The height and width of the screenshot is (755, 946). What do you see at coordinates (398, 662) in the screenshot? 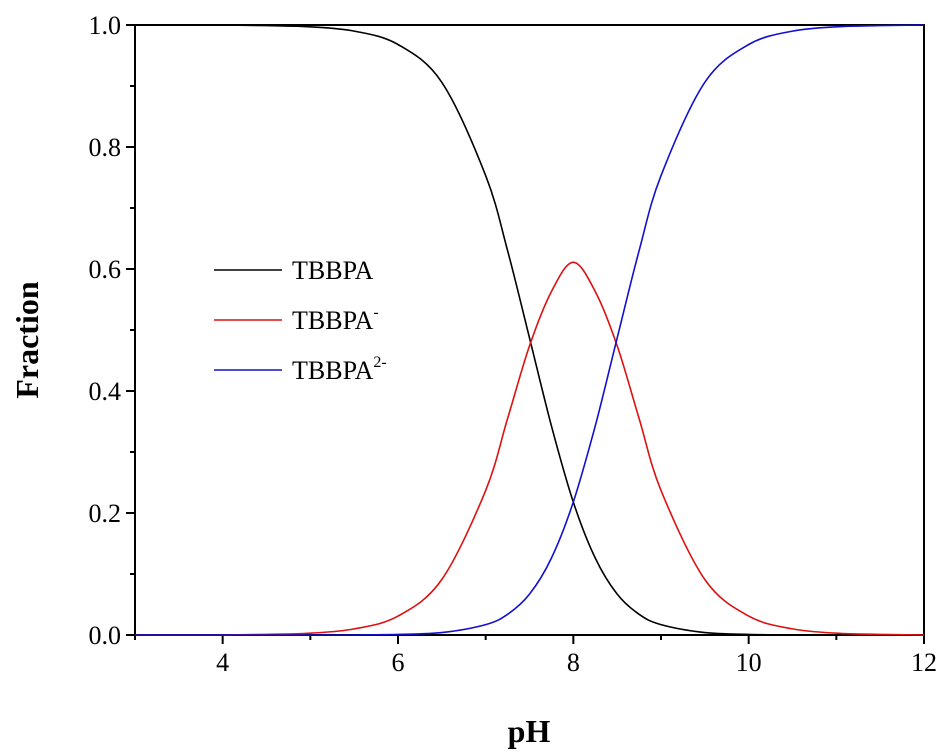
I see `x-tick-label: 6` at bounding box center [398, 662].